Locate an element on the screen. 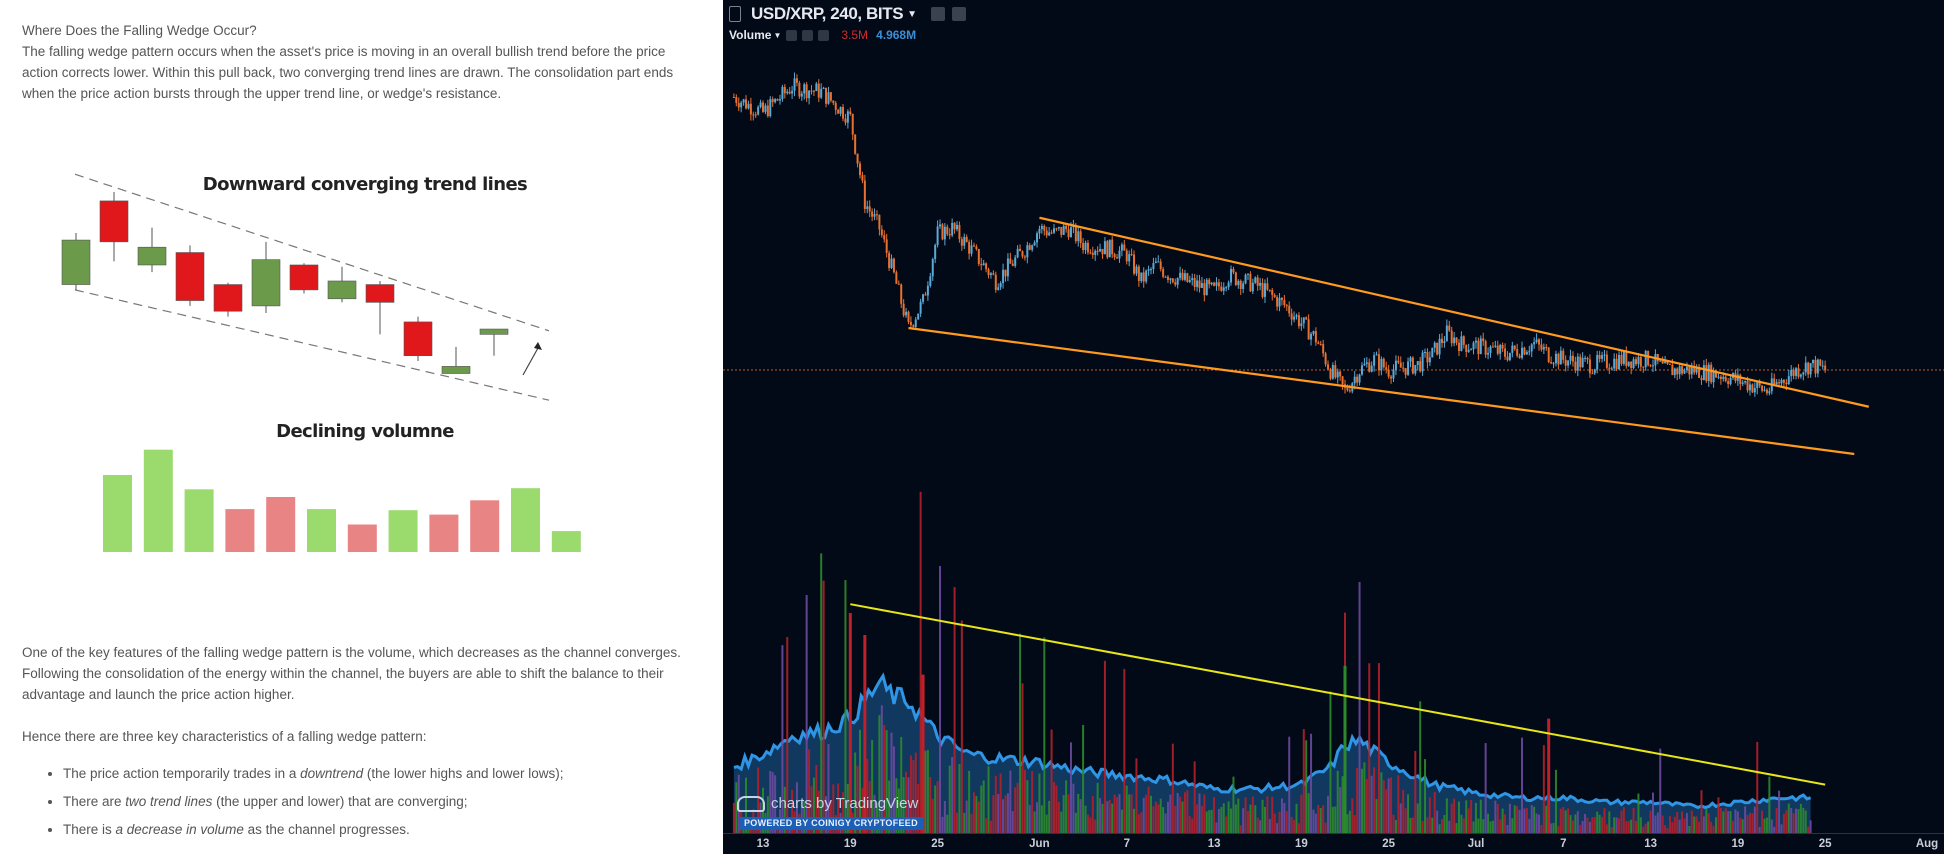 Image resolution: width=1944 pixels, height=854 pixels. diagram-candles is located at coordinates (305, 287).